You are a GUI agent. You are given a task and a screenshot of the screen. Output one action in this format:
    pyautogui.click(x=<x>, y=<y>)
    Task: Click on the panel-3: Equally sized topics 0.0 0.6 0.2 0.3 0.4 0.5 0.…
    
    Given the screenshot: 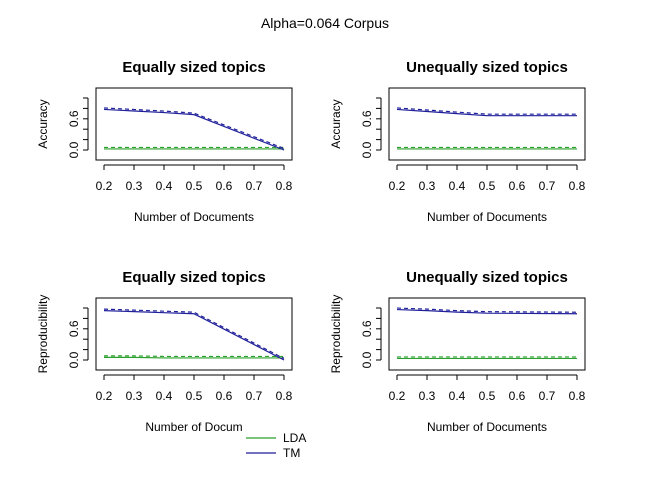 What is the action you would take?
    pyautogui.click(x=164, y=351)
    